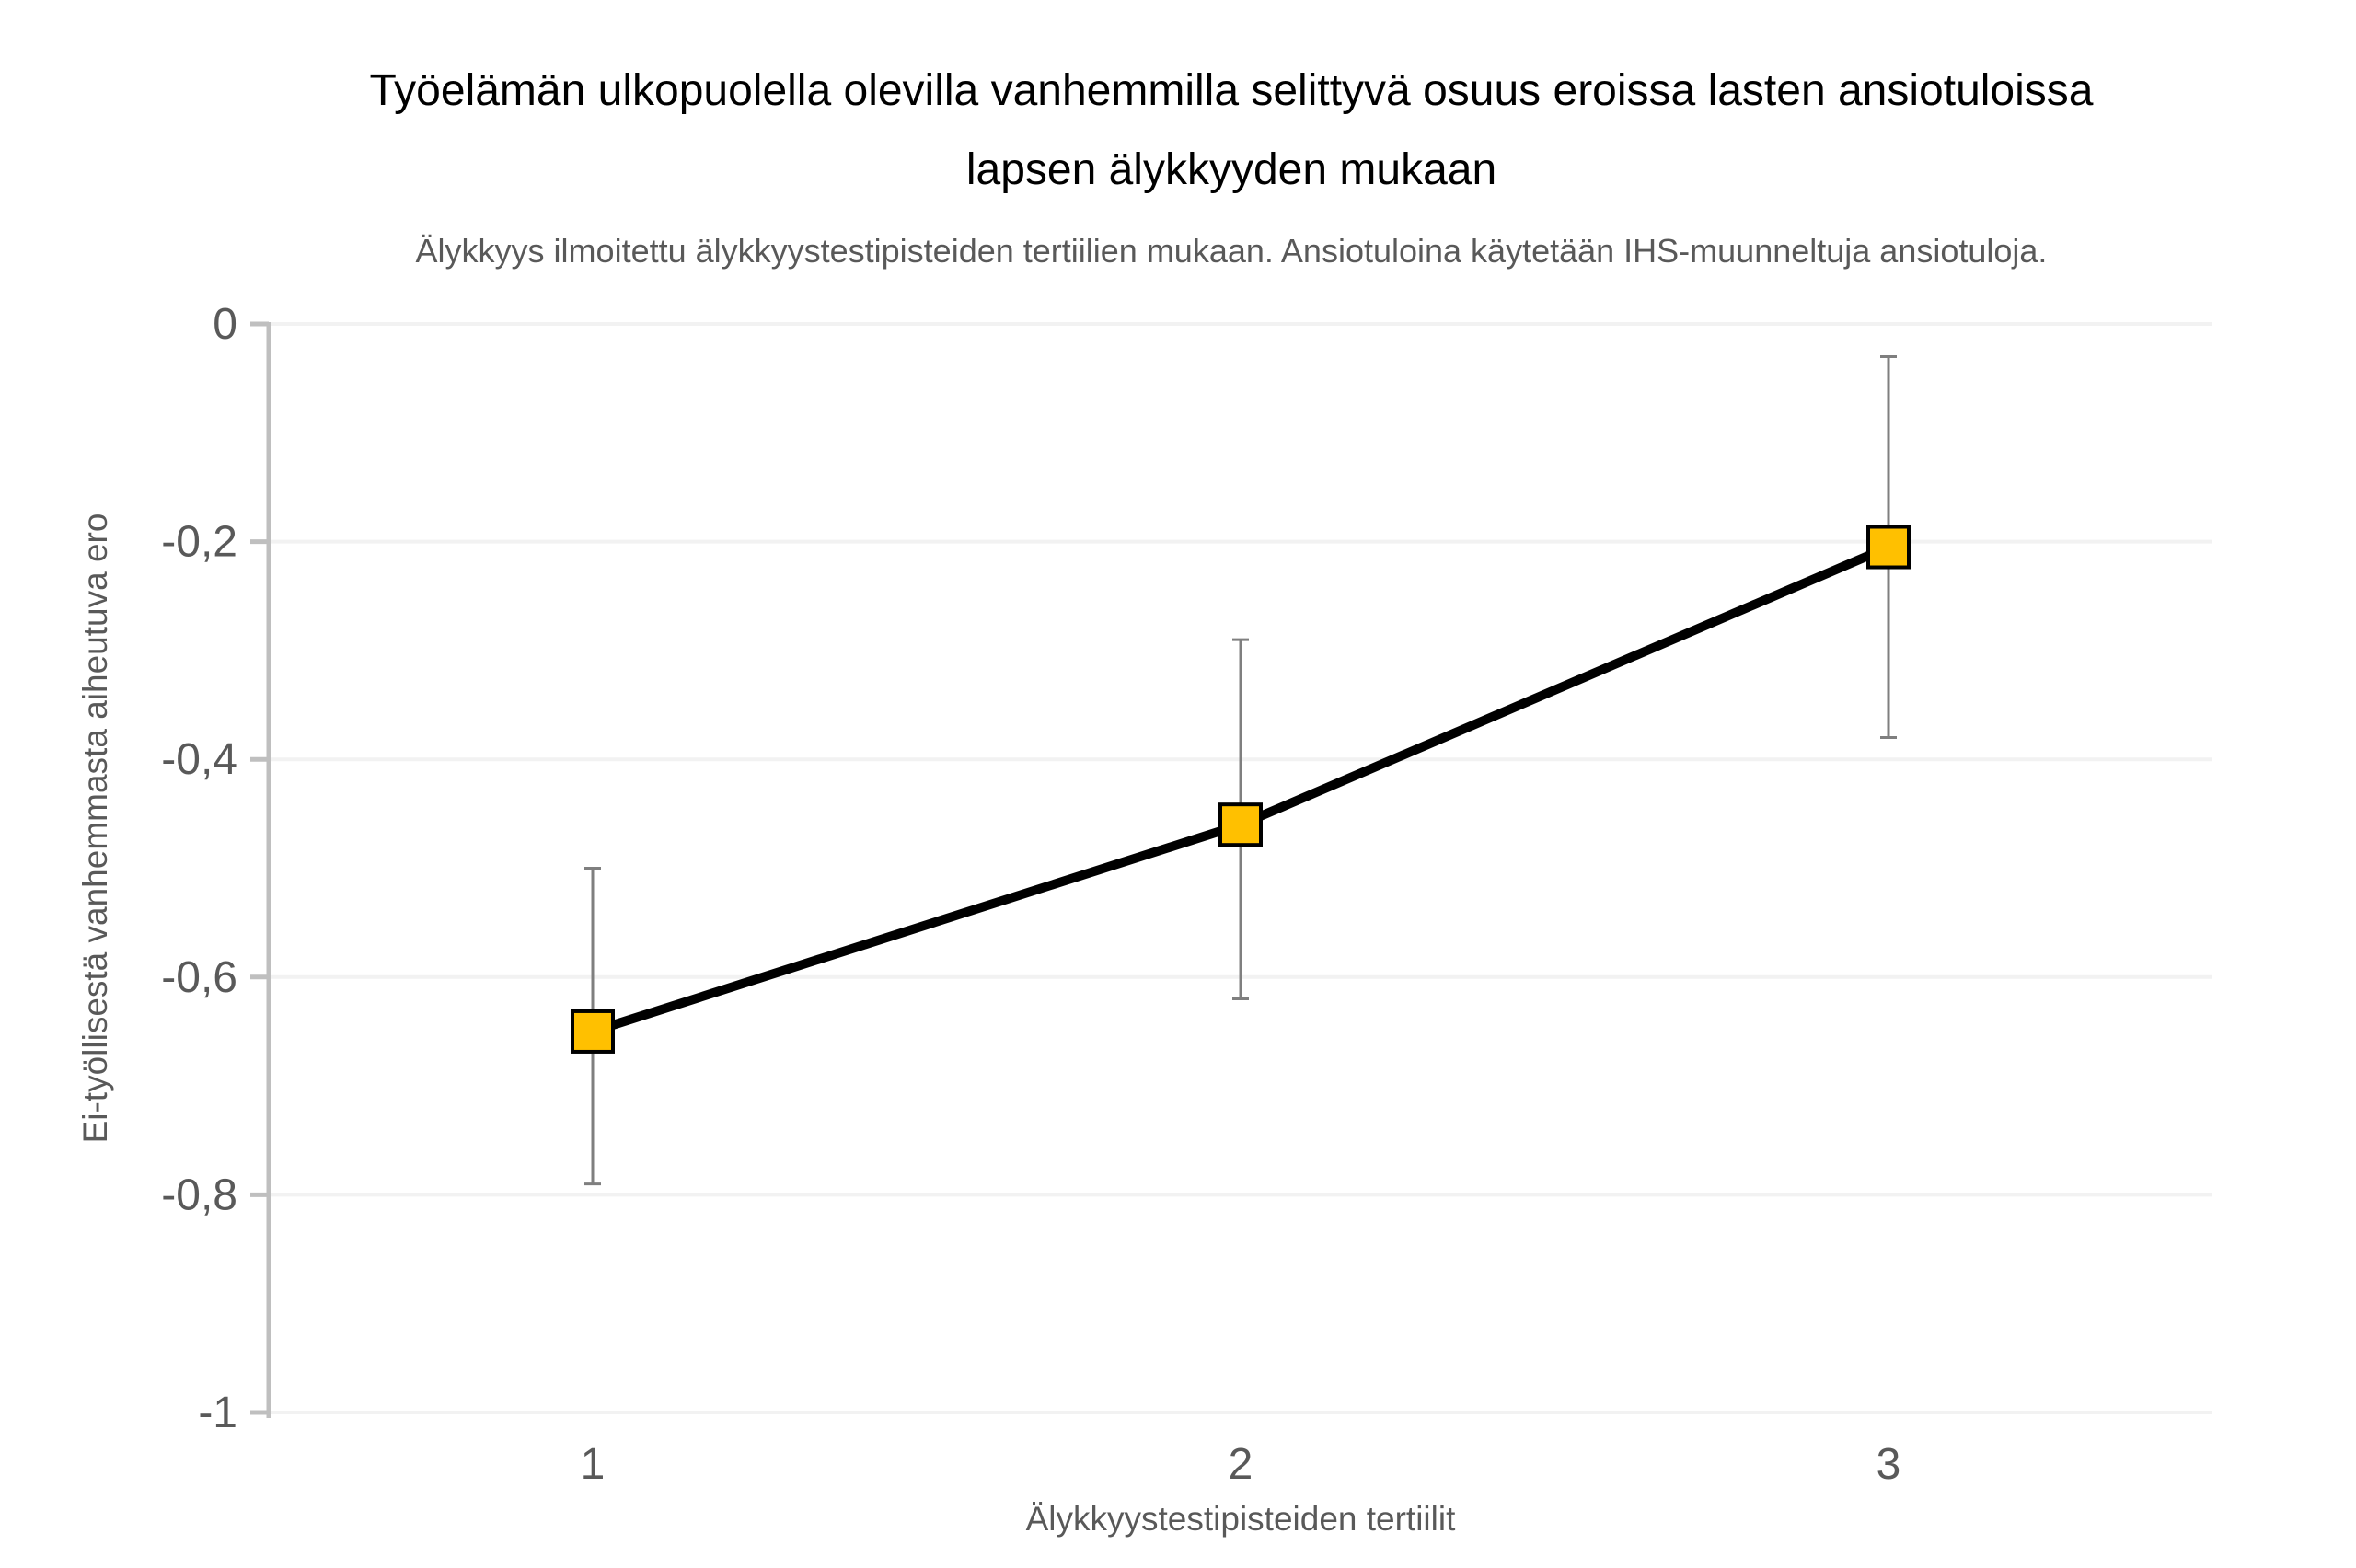  What do you see at coordinates (593, 1464) in the screenshot?
I see `x-tick-label: 1` at bounding box center [593, 1464].